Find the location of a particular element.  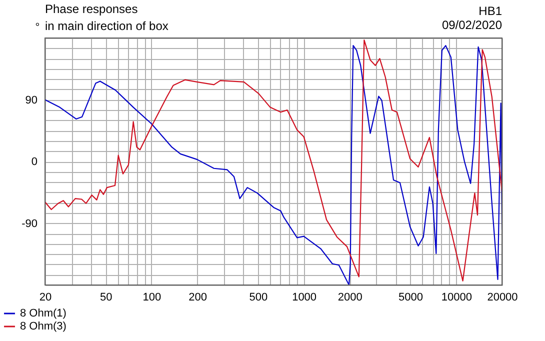

x-tick-label: 20 is located at coordinates (45, 298).